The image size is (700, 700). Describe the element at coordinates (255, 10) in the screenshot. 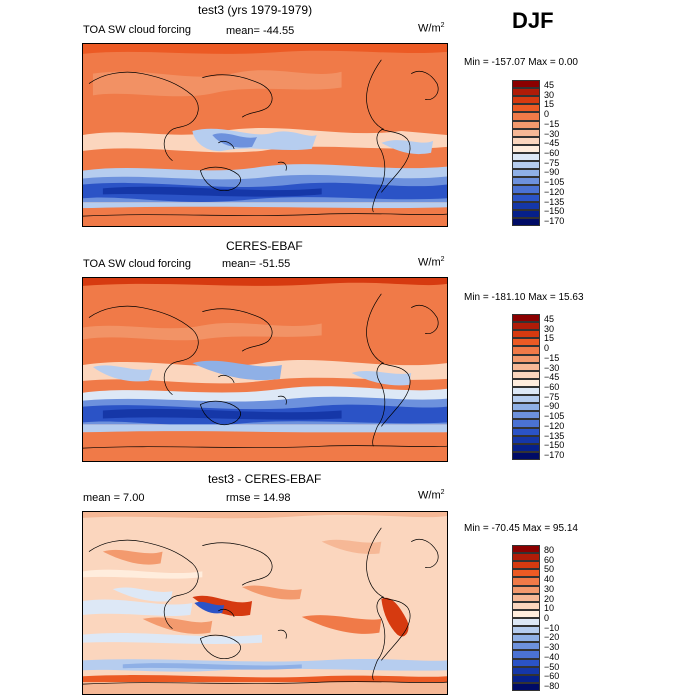

I see `panel-1-title: test3 (yrs 1979-1979)` at that location.